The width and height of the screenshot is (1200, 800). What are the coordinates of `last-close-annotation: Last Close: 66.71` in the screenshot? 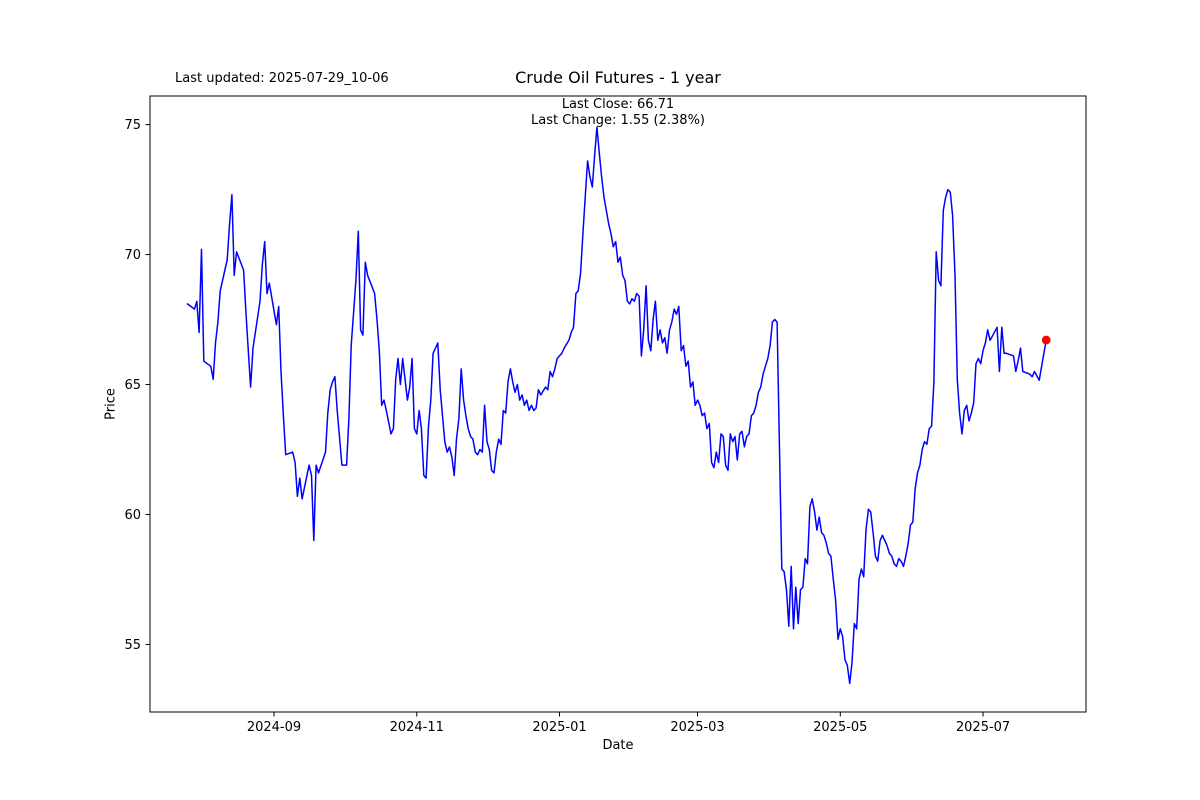 It's located at (618, 104).